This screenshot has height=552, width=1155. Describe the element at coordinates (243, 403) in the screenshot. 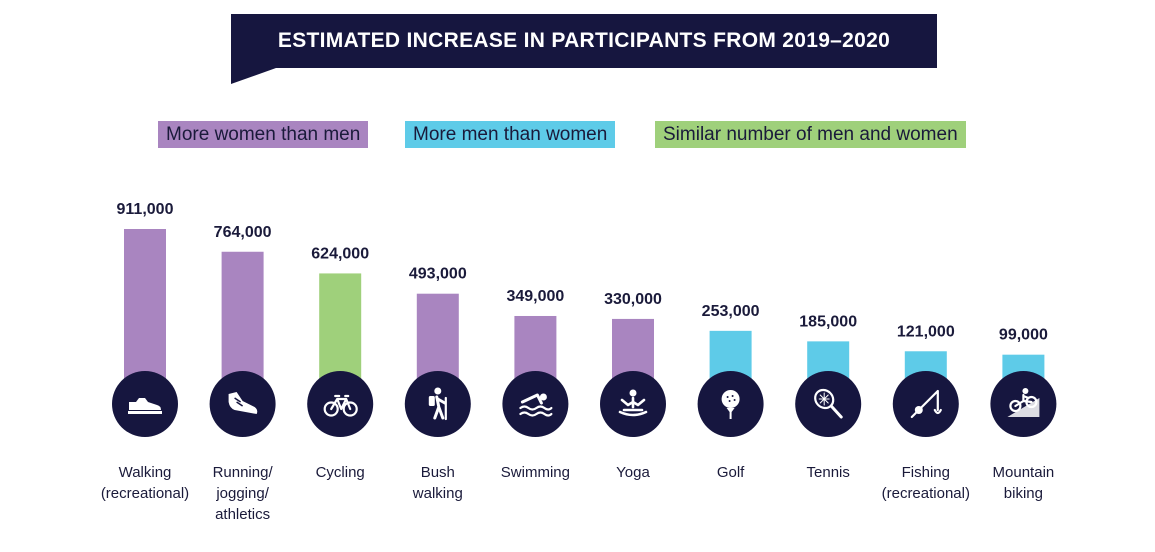

I see `running-shoe-icon` at that location.